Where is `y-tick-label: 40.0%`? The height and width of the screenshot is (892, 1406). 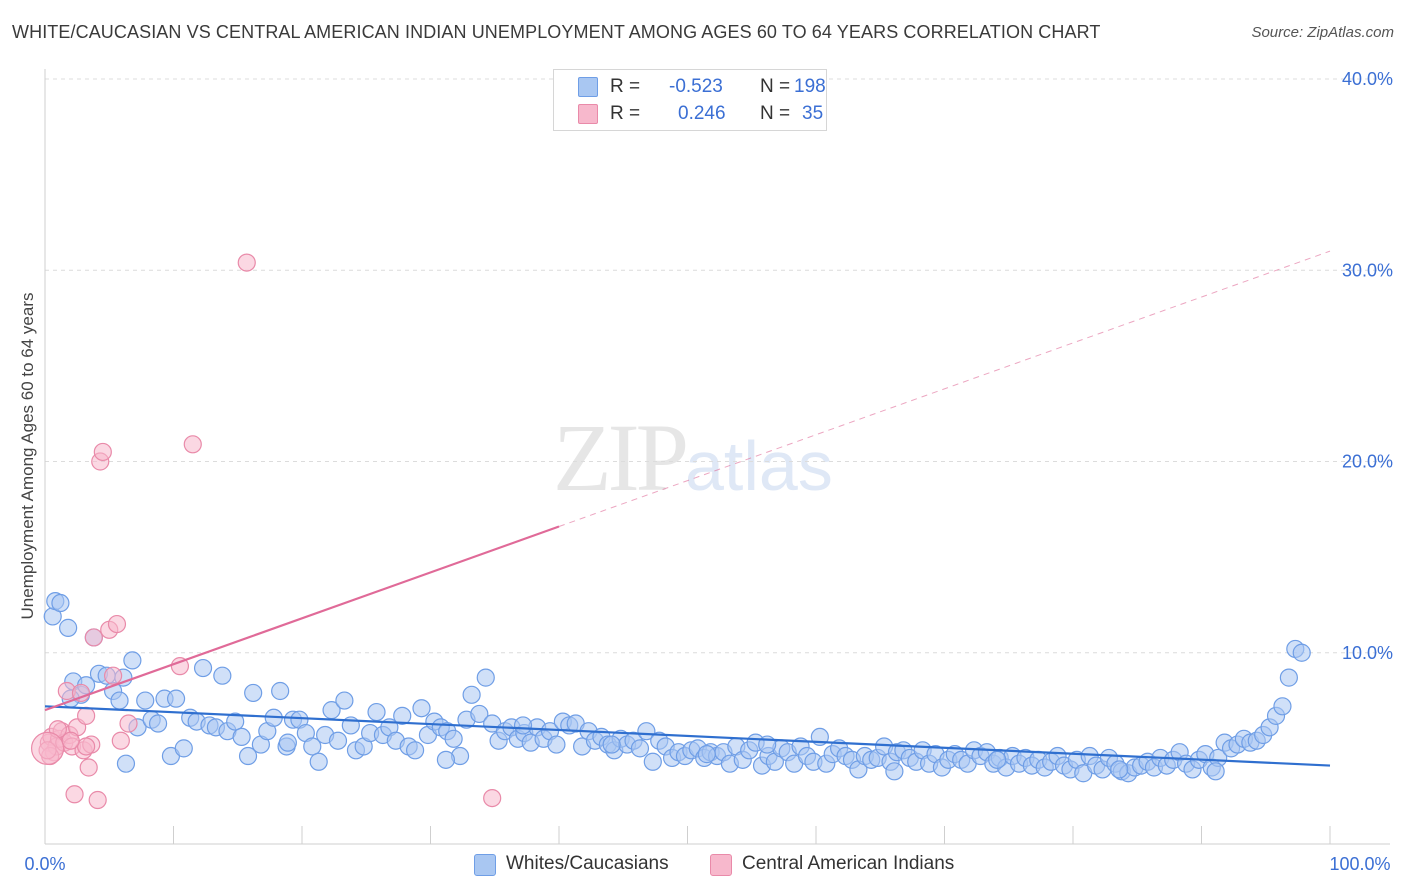
y-tick-label: 40.0% is located at coordinates (1367, 79).